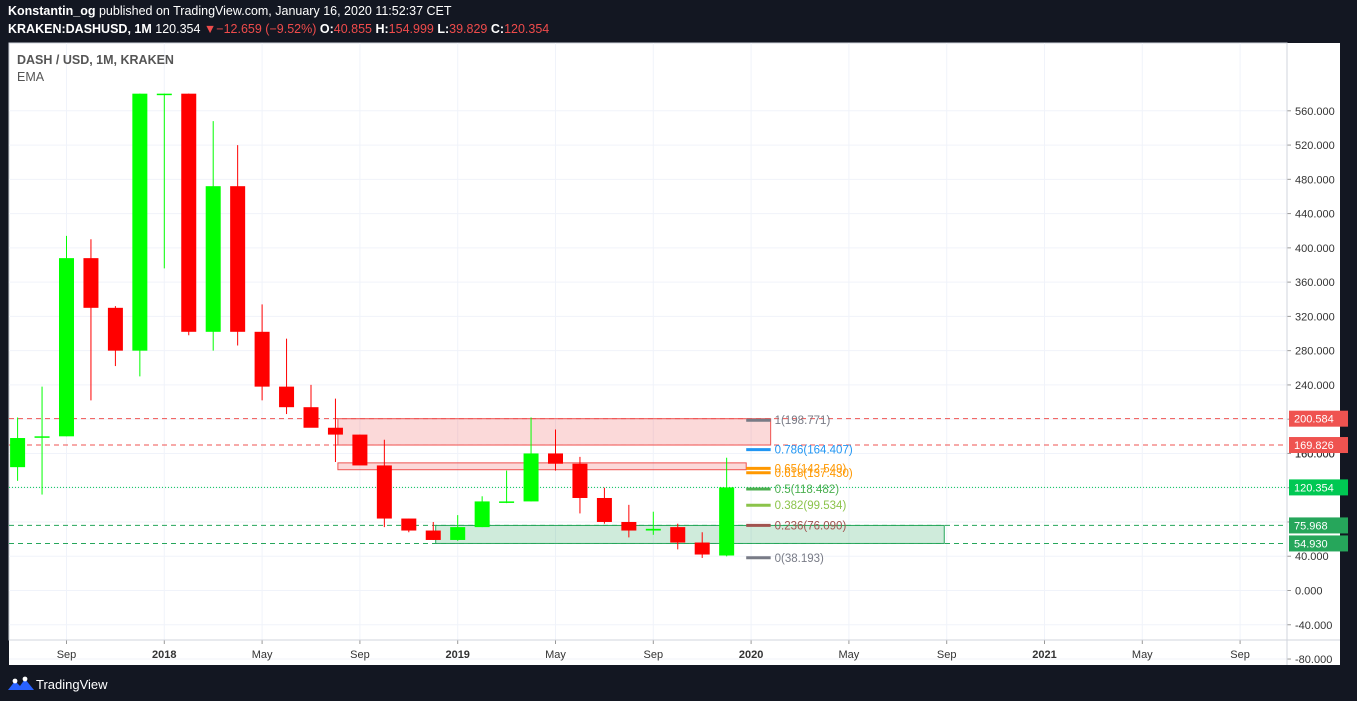  What do you see at coordinates (1309, 592) in the screenshot?
I see `y-tick-label: 0.000` at bounding box center [1309, 592].